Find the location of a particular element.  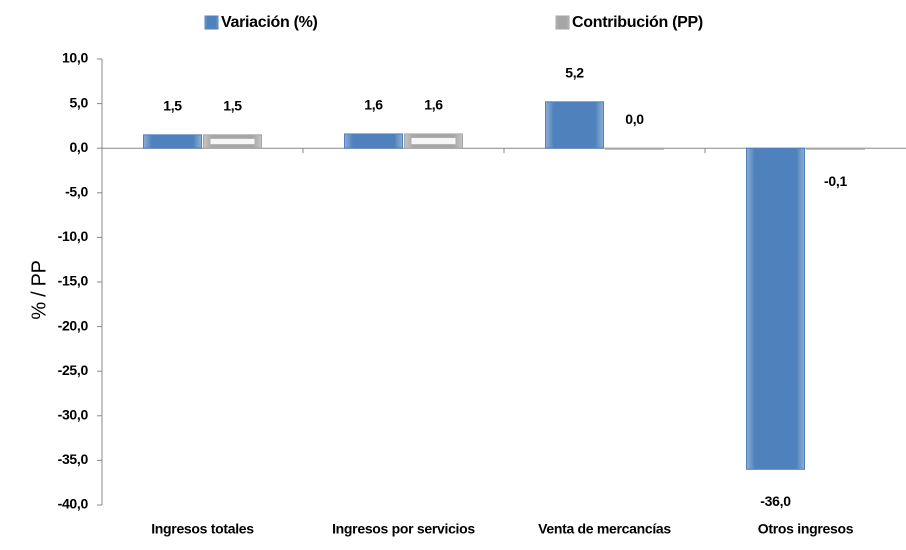

x-tick-label: Ingresos por servicios is located at coordinates (403, 529).